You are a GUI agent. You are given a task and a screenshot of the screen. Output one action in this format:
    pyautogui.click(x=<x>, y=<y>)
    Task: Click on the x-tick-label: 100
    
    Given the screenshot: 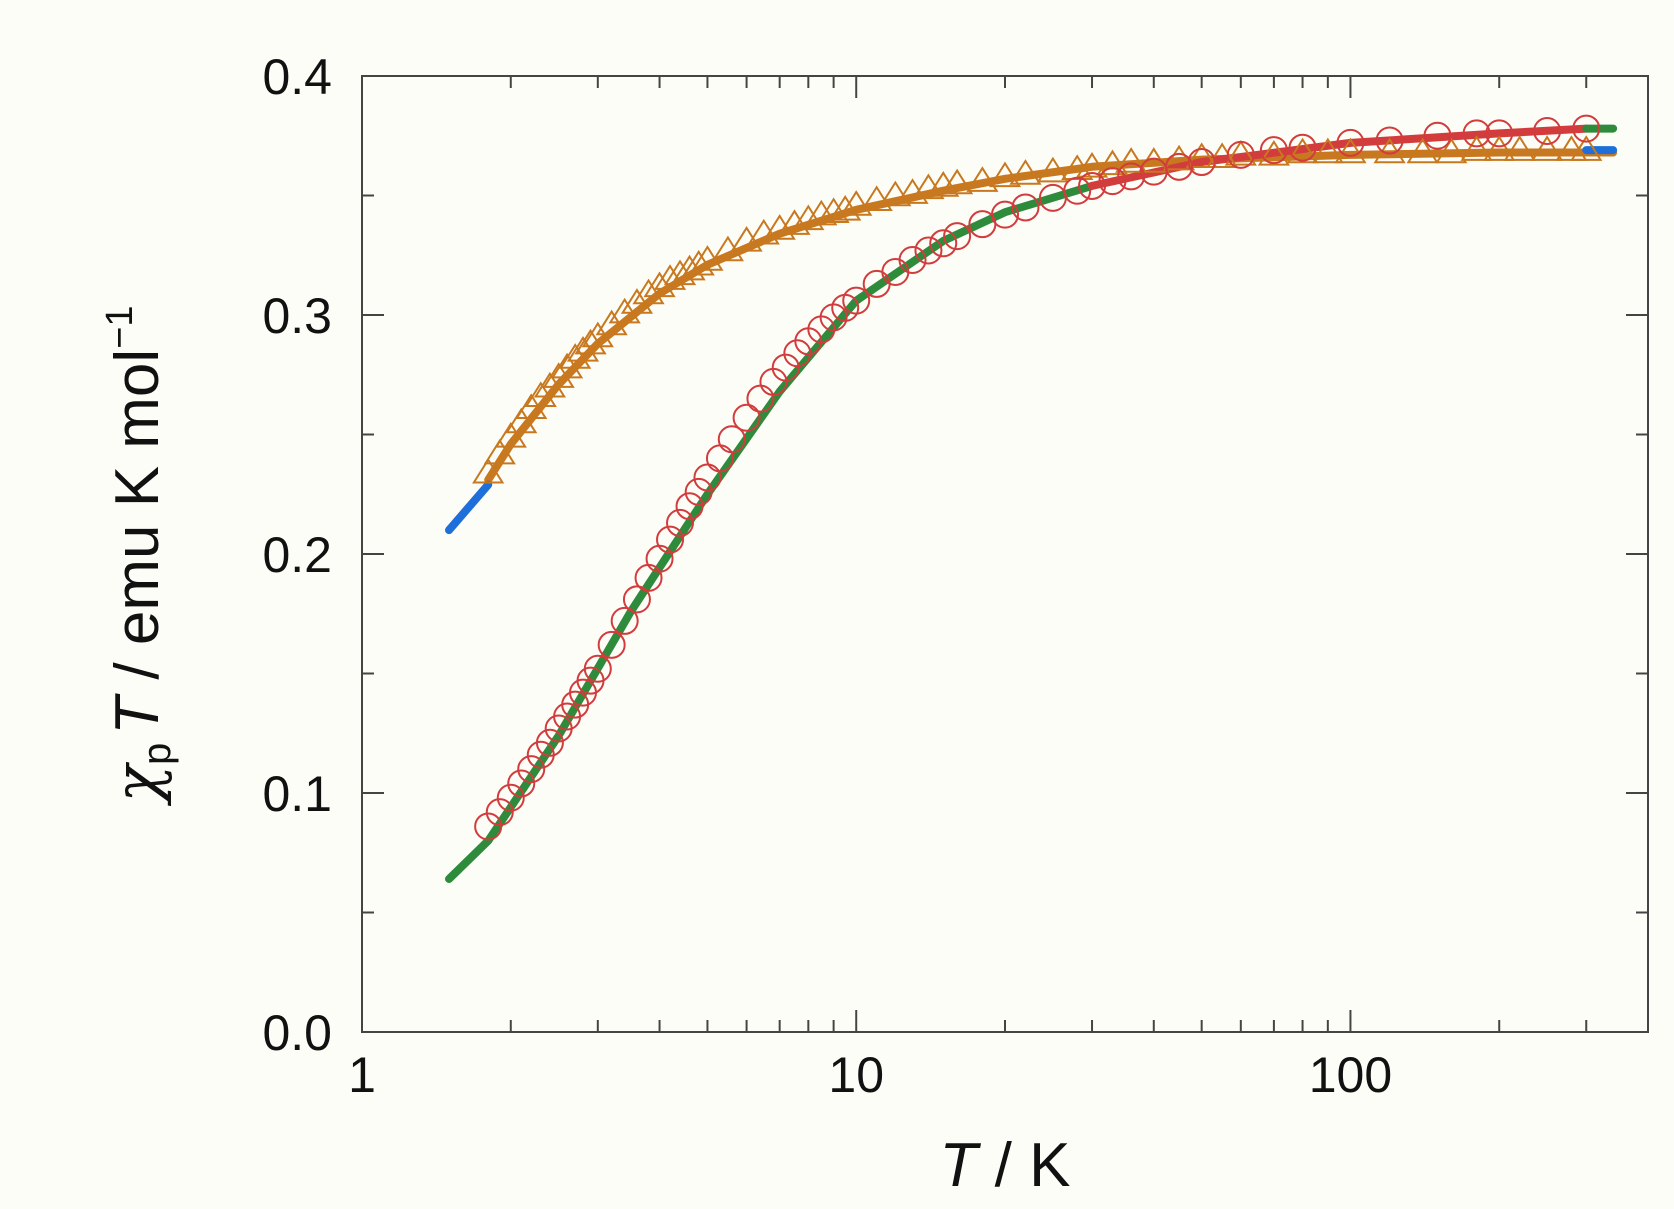 What is the action you would take?
    pyautogui.click(x=1350, y=1075)
    